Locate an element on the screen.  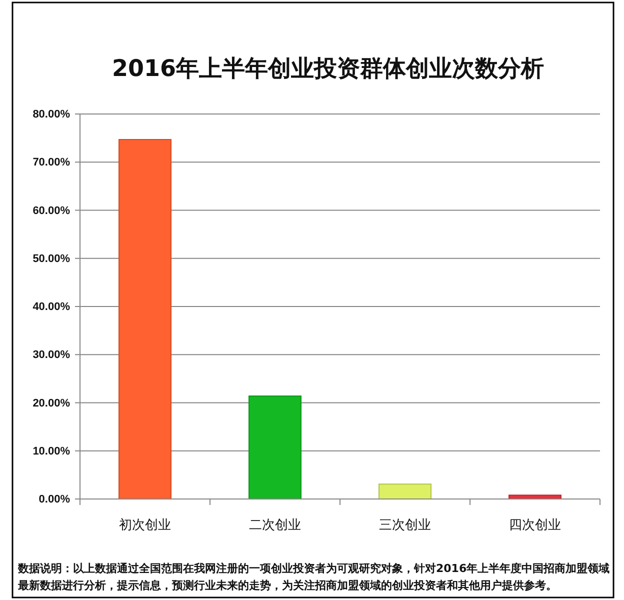
x-tick-label: 四次创业 is located at coordinates (535, 525).